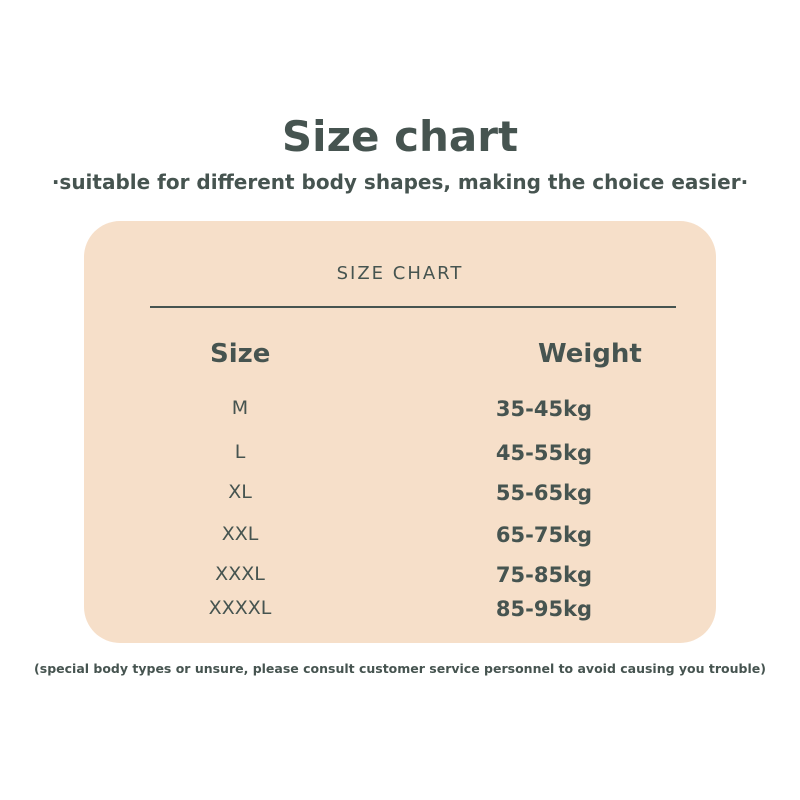 The image size is (800, 800). I want to click on column-header: Weight, so click(590, 354).